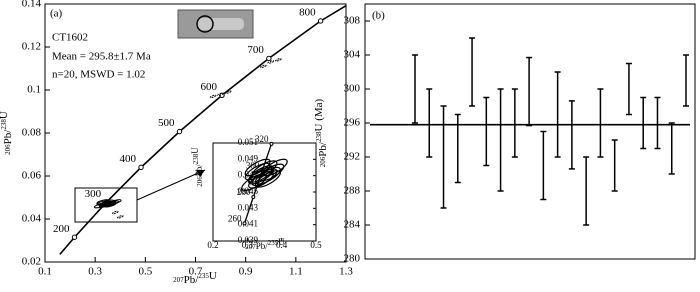  What do you see at coordinates (248, 142) in the screenshot?
I see `inset-y-tick-label: 0.051` at bounding box center [248, 142].